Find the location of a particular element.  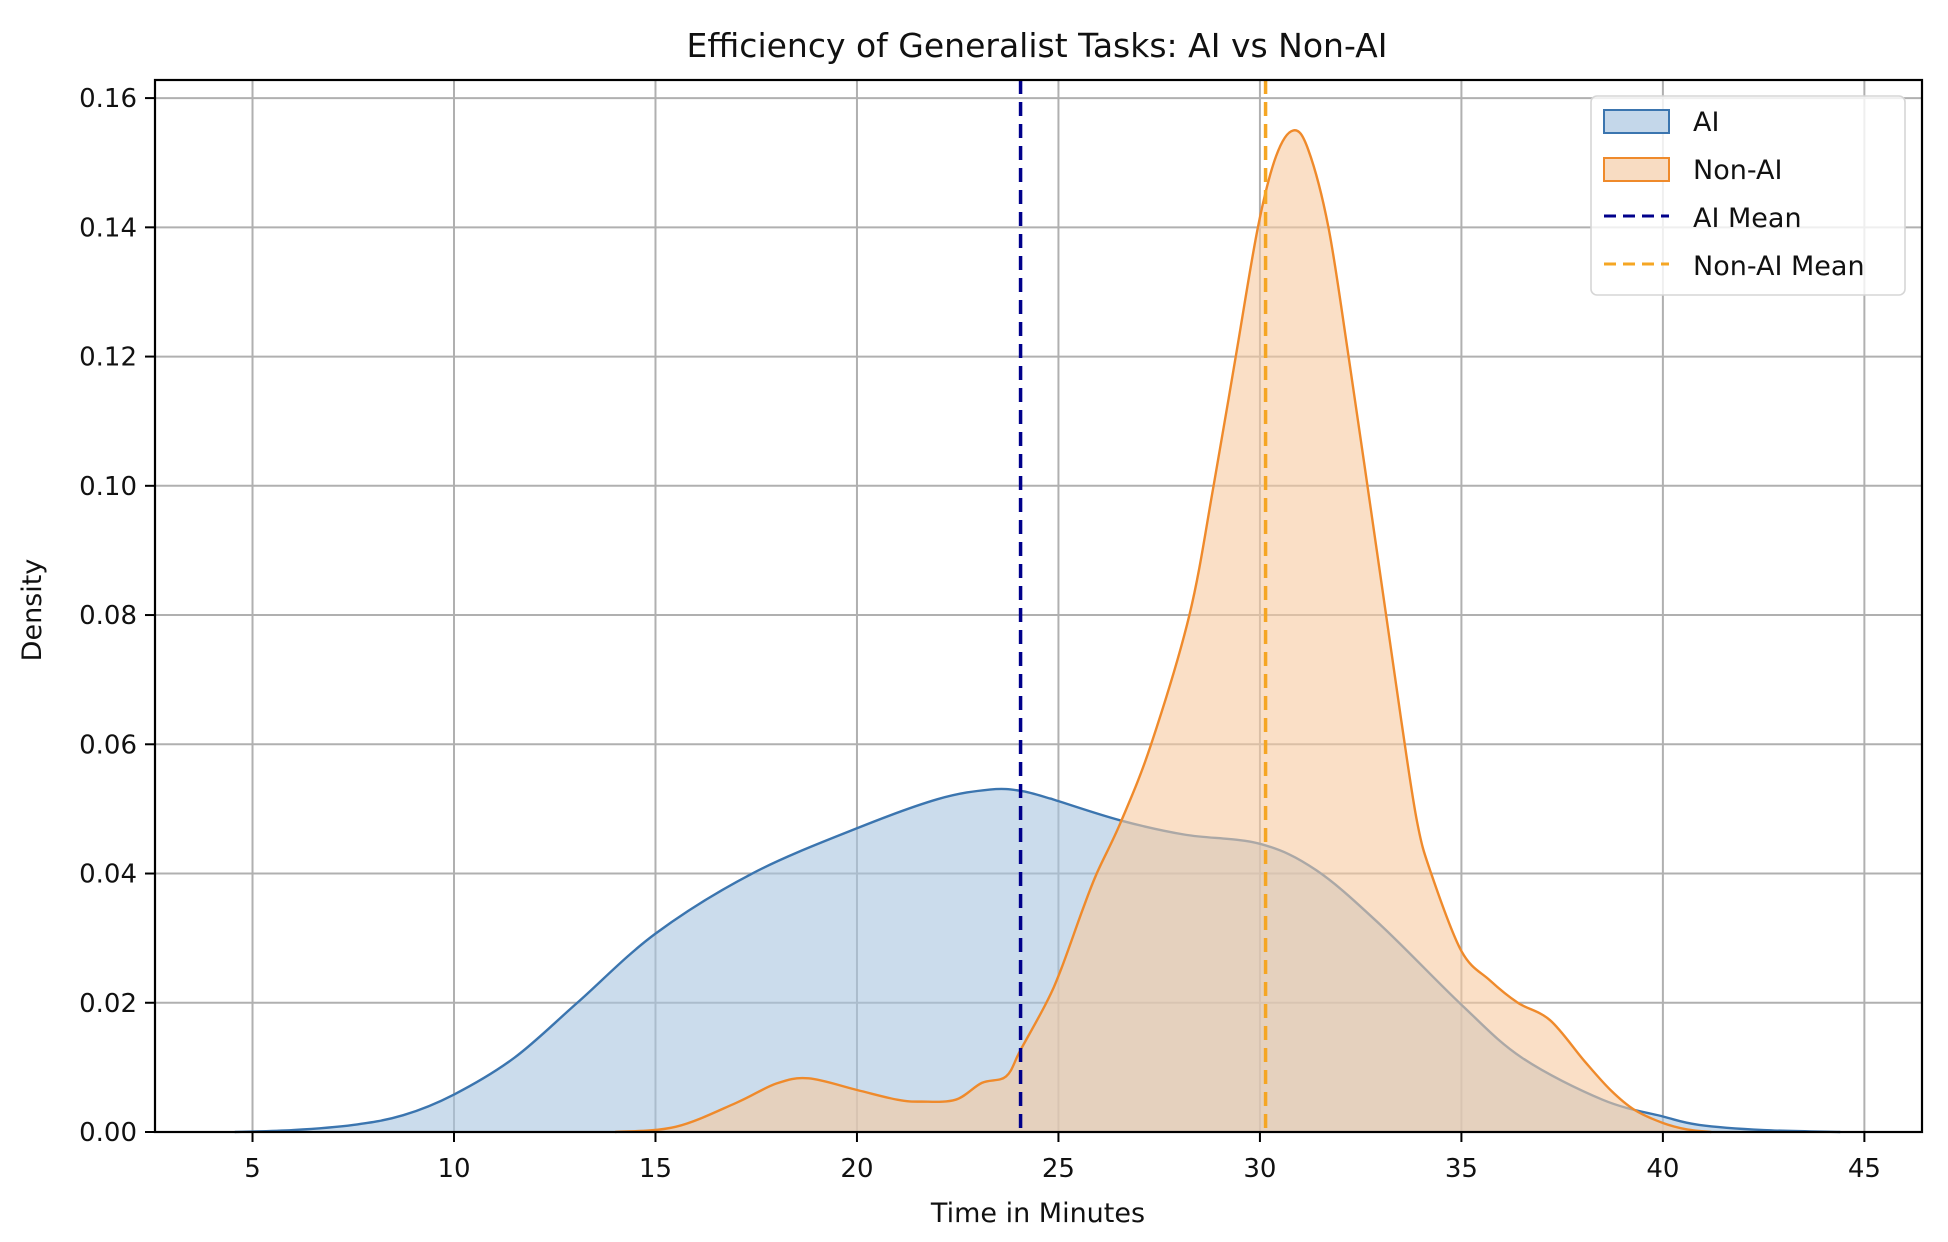

y-tick-label: 0.12 is located at coordinates (108, 358).